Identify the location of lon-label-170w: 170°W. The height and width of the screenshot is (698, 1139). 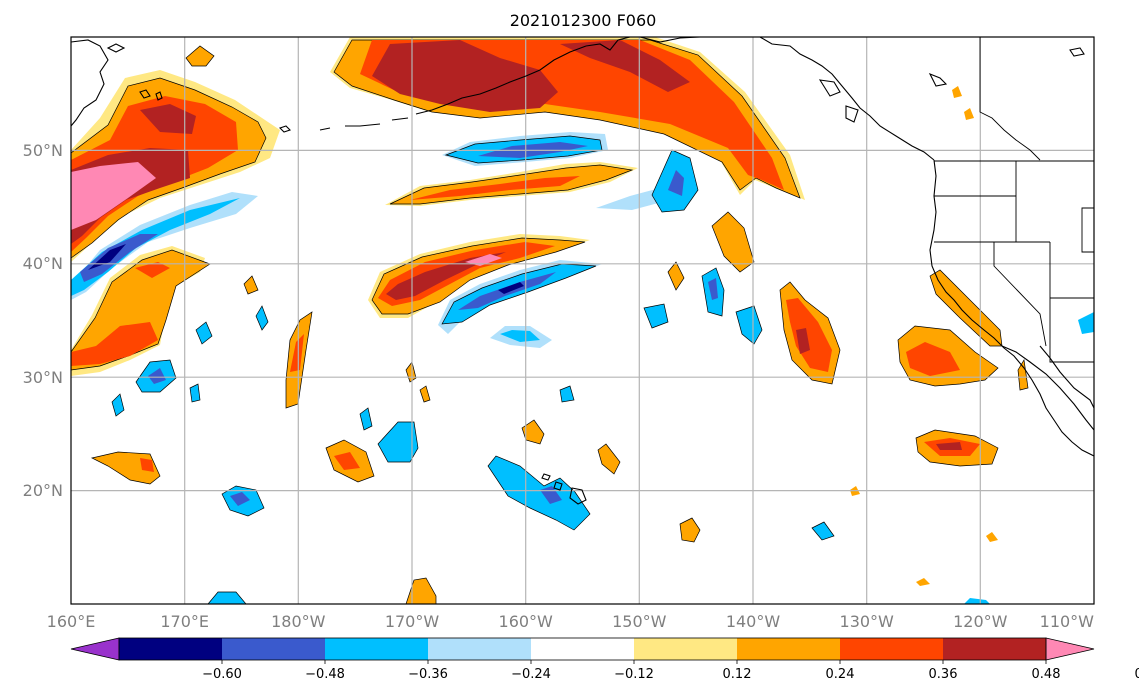
(412, 621).